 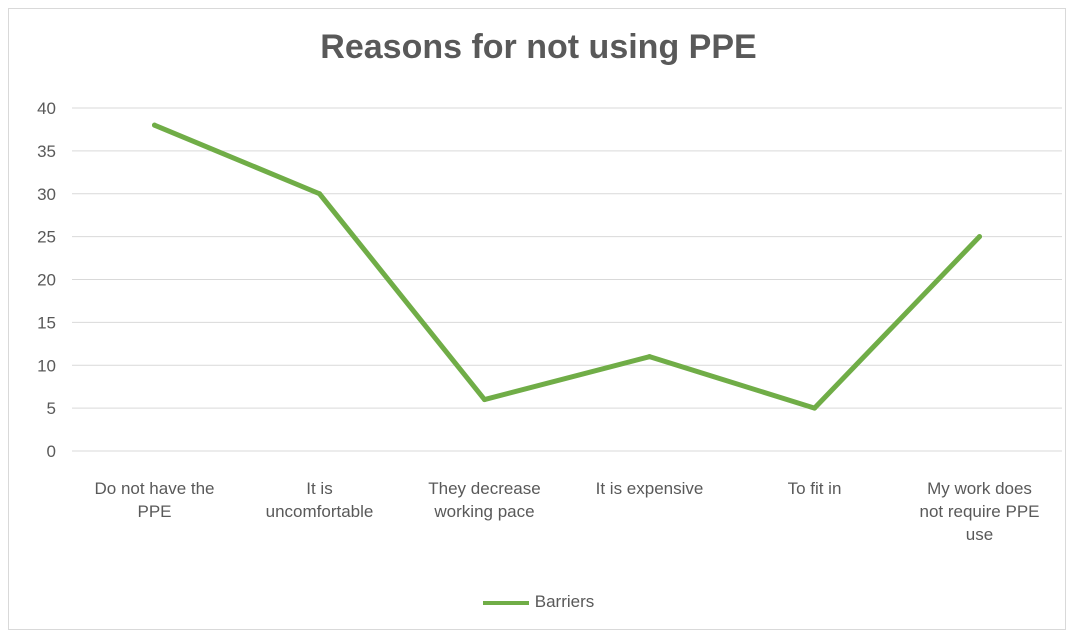 What do you see at coordinates (505, 602) in the screenshot?
I see `legend-swatch` at bounding box center [505, 602].